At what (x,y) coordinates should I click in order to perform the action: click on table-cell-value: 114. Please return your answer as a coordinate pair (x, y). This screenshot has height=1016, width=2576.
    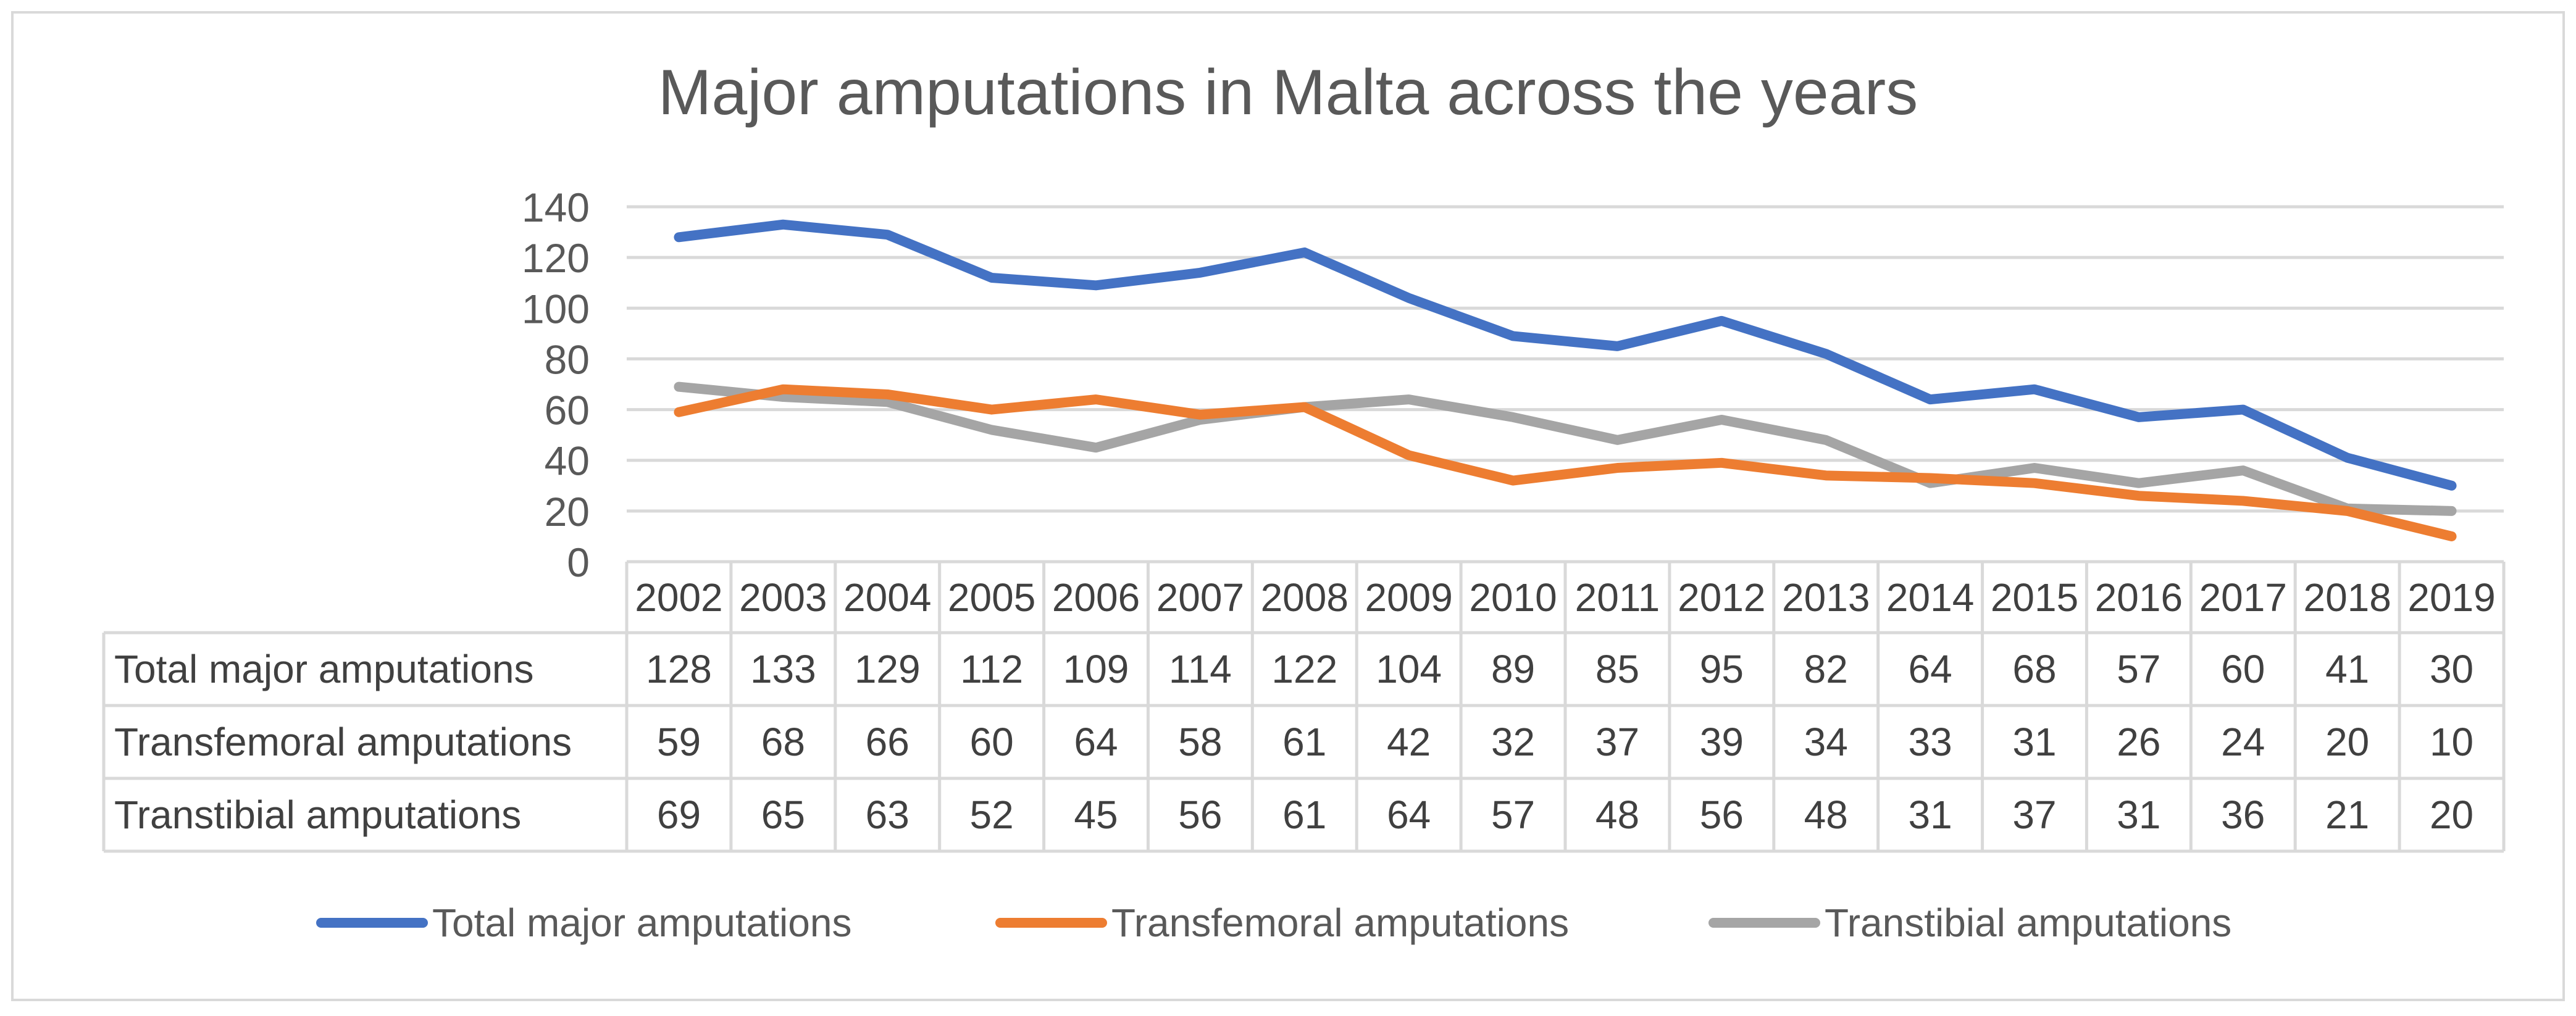
    Looking at the image, I should click on (1200, 669).